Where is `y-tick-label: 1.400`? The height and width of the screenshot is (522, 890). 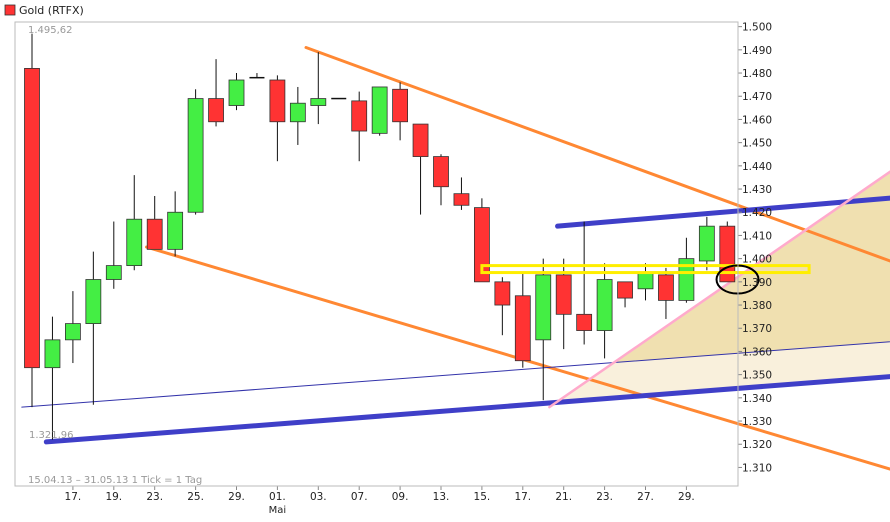 y-tick-label: 1.400 is located at coordinates (757, 260).